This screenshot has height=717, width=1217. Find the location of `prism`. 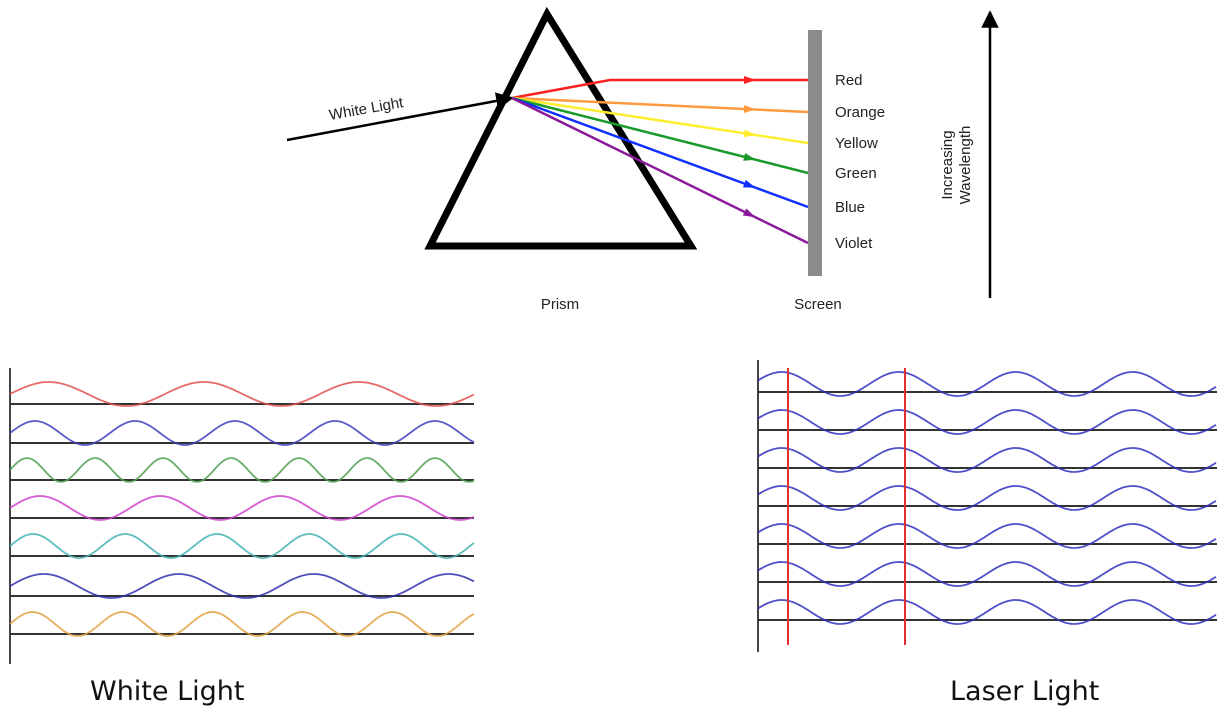

prism is located at coordinates (561, 128).